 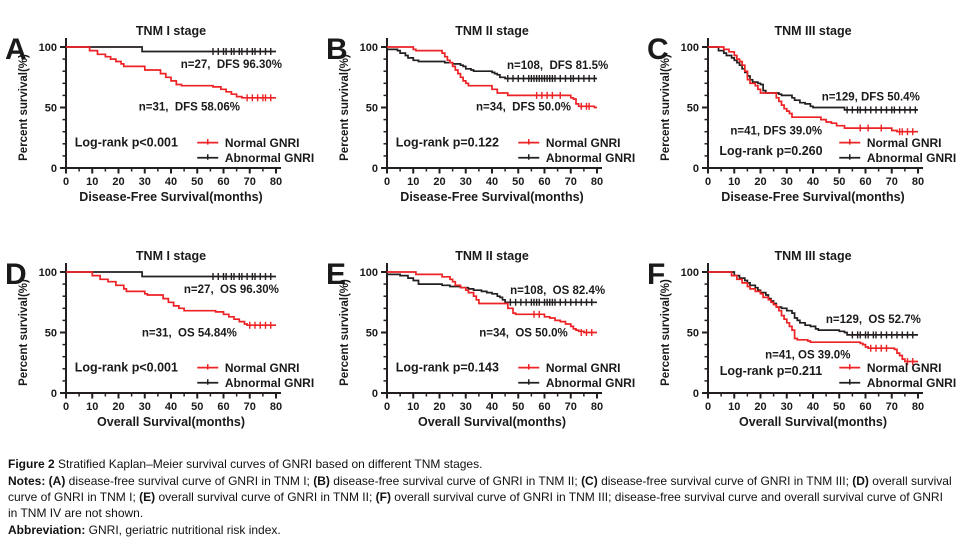 What do you see at coordinates (708, 407) in the screenshot?
I see `x-tick-label: 0` at bounding box center [708, 407].